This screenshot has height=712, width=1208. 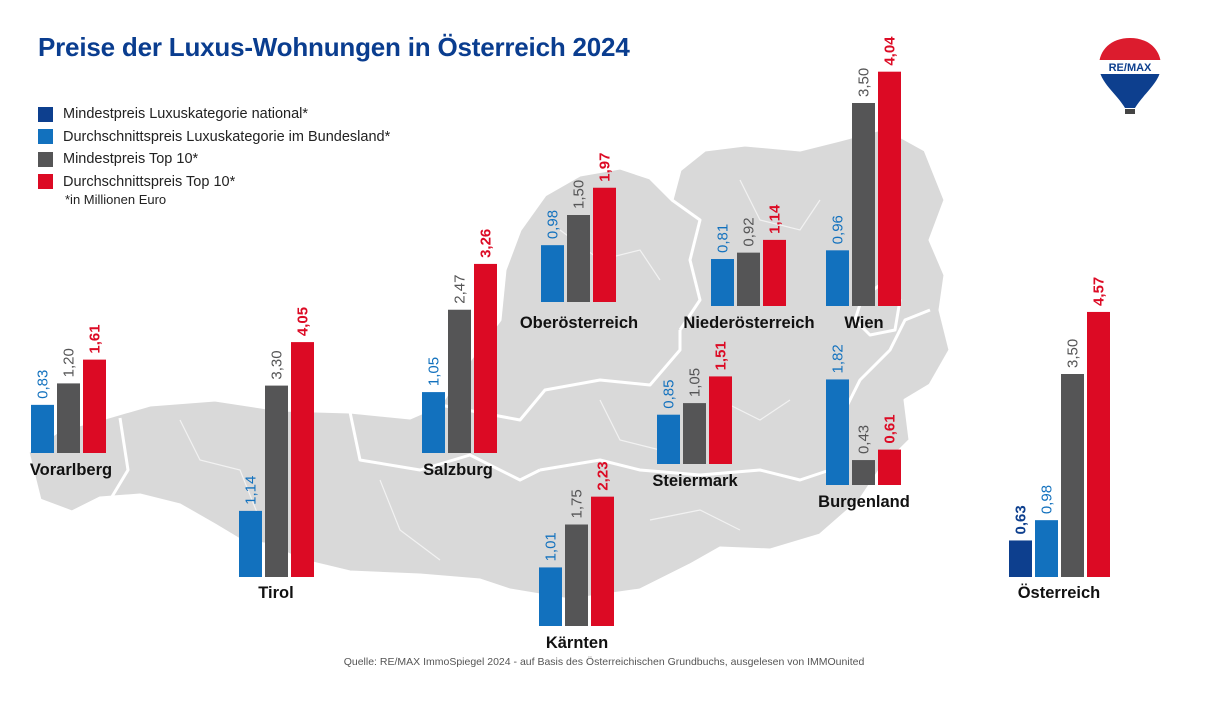 I want to click on data-label: 2,23, so click(x=603, y=475).